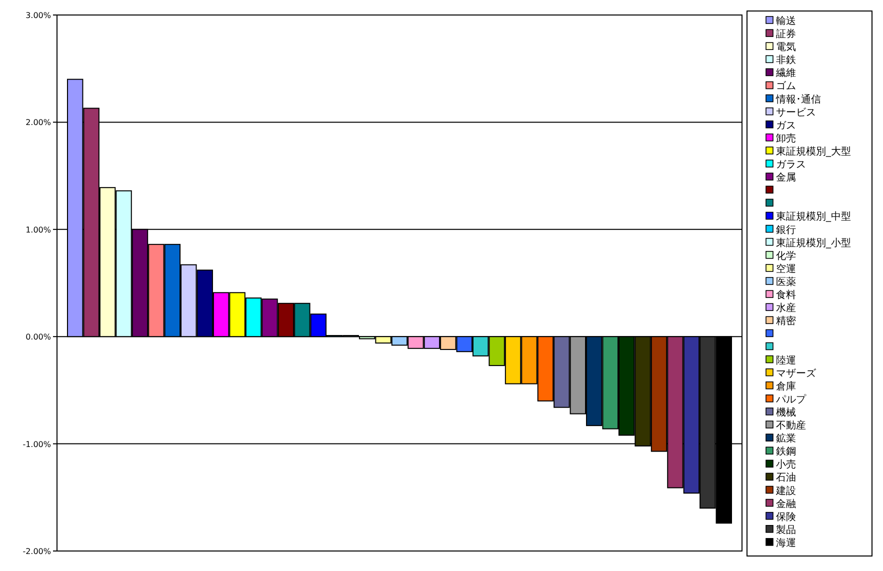 Image resolution: width=883 pixels, height=571 pixels. I want to click on legend-label: 東証規模別_中型, so click(813, 216).